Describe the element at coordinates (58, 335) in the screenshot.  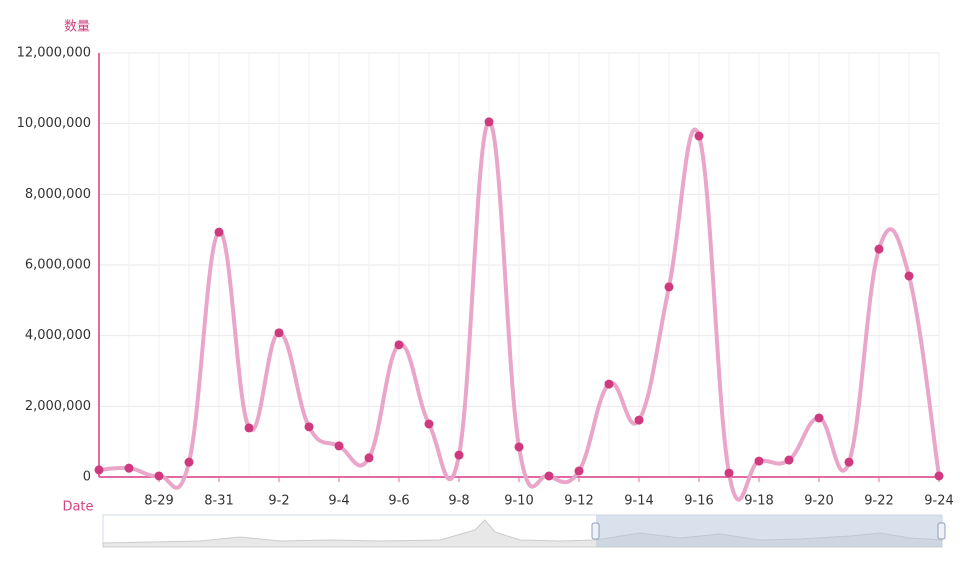
I see `y-tick-label: 4,000,000` at that location.